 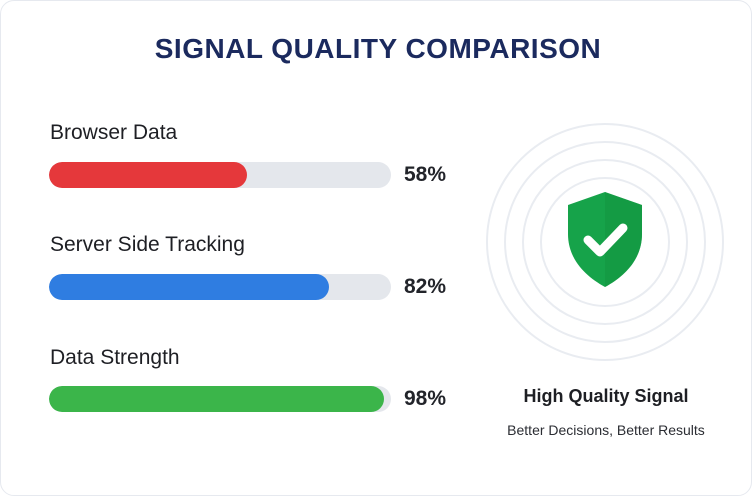 I want to click on bar-track-browser-data, so click(x=220, y=175).